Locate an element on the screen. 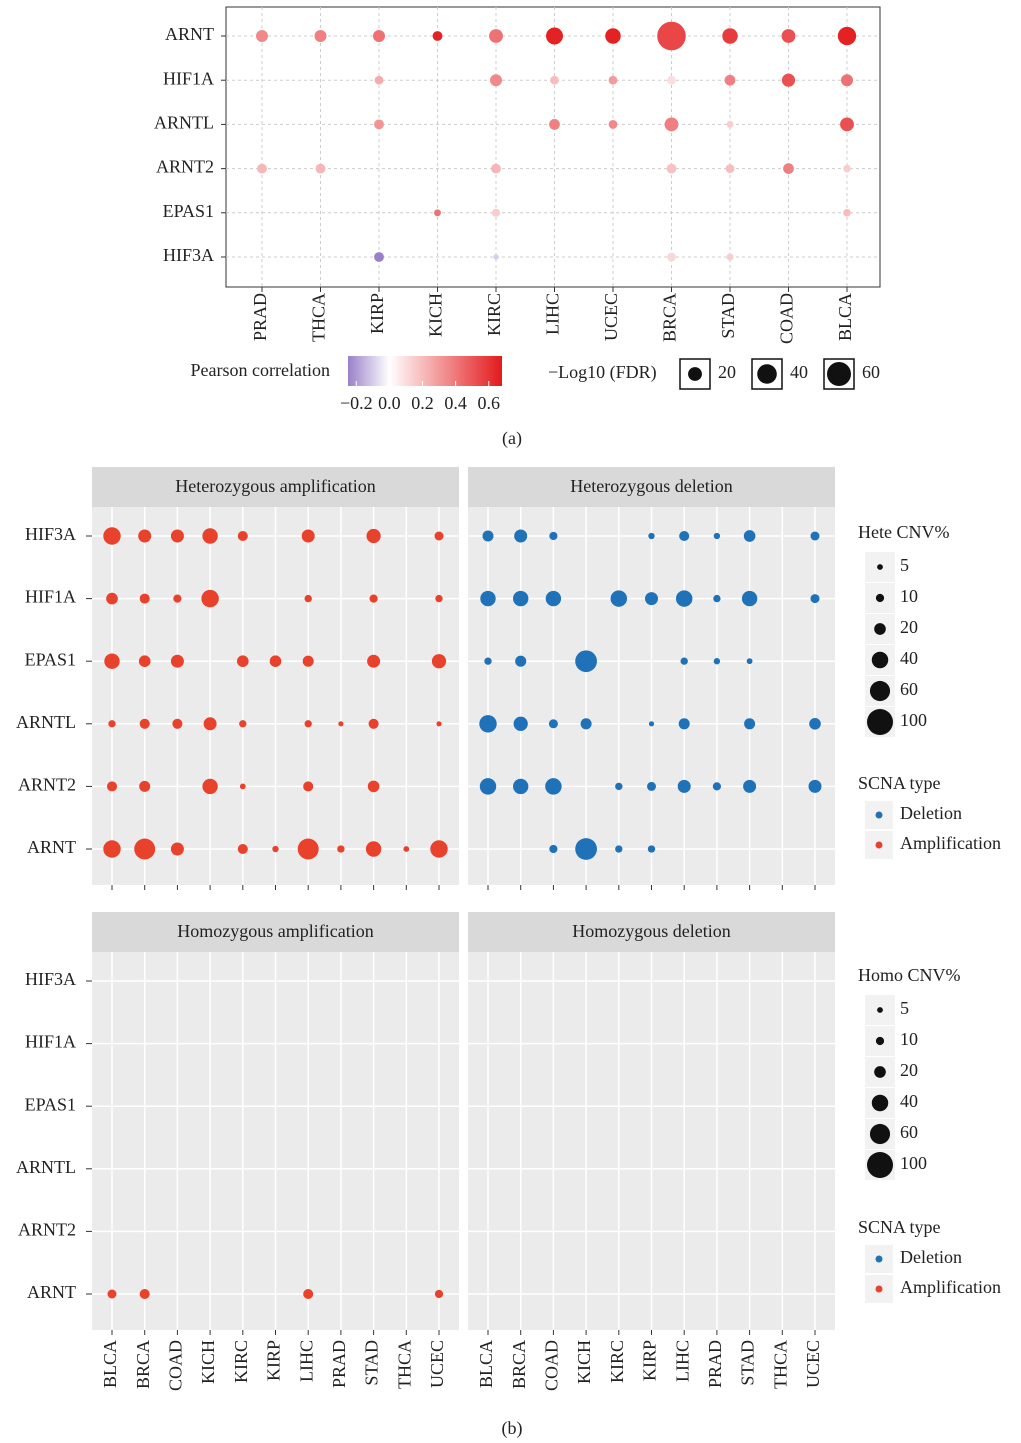 The height and width of the screenshot is (1443, 1021). panel-title: Heterozygous deletion is located at coordinates (651, 486).